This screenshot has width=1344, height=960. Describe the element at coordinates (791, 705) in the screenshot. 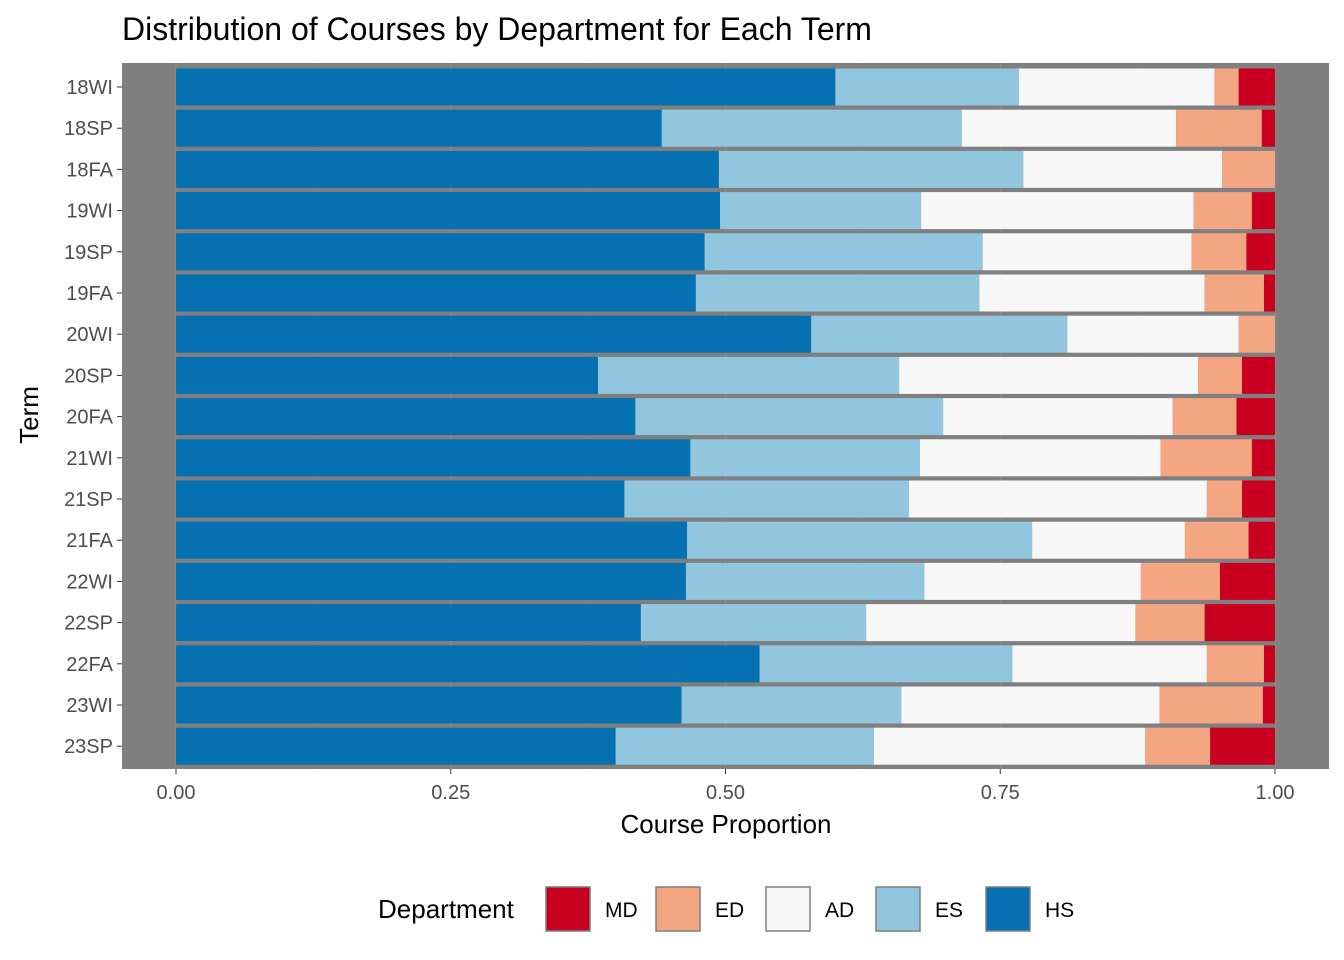

I see `bar-23WI-ES` at that location.